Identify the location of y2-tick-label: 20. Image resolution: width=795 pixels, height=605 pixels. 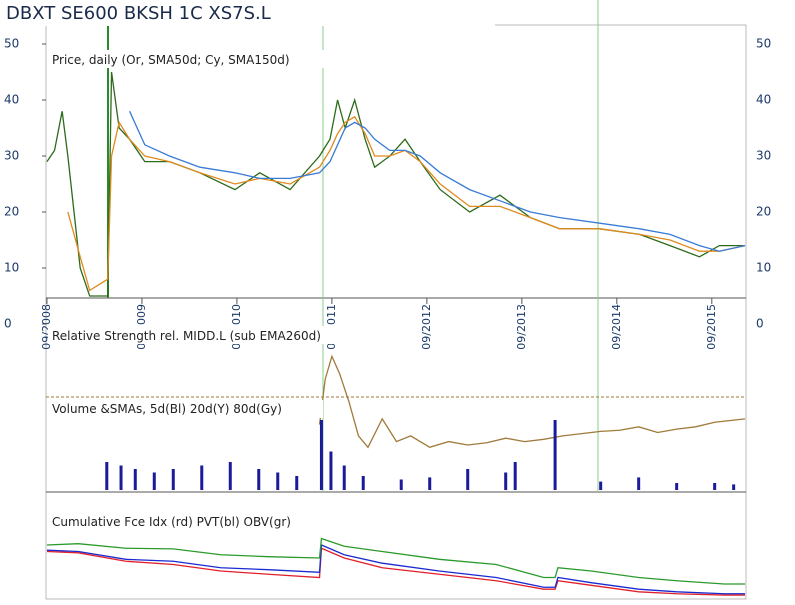
(763, 212).